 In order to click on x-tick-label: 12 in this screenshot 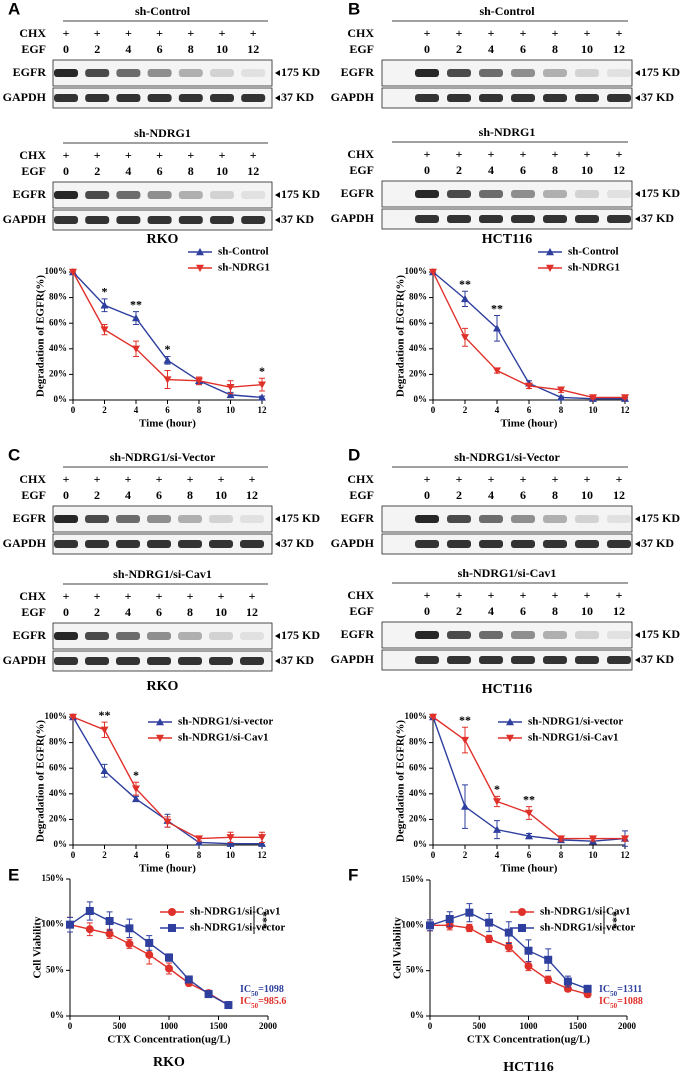, I will do `click(263, 855)`.